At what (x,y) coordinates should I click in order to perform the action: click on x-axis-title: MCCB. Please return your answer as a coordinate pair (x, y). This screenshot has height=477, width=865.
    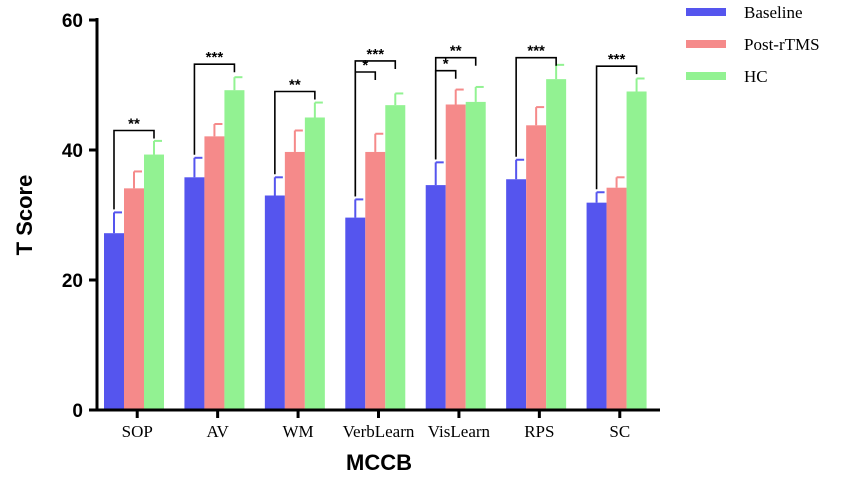
    Looking at the image, I should click on (379, 462).